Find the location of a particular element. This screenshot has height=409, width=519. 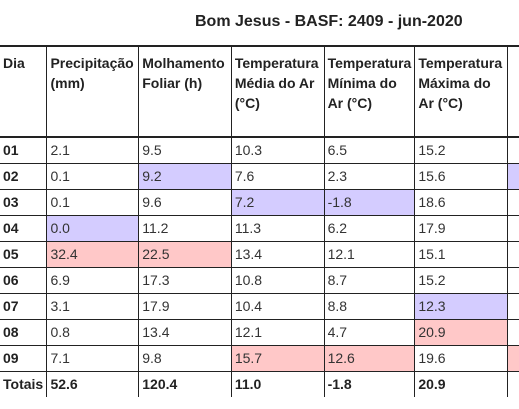

cell-precipitacao: 0.8 is located at coordinates (92, 332).